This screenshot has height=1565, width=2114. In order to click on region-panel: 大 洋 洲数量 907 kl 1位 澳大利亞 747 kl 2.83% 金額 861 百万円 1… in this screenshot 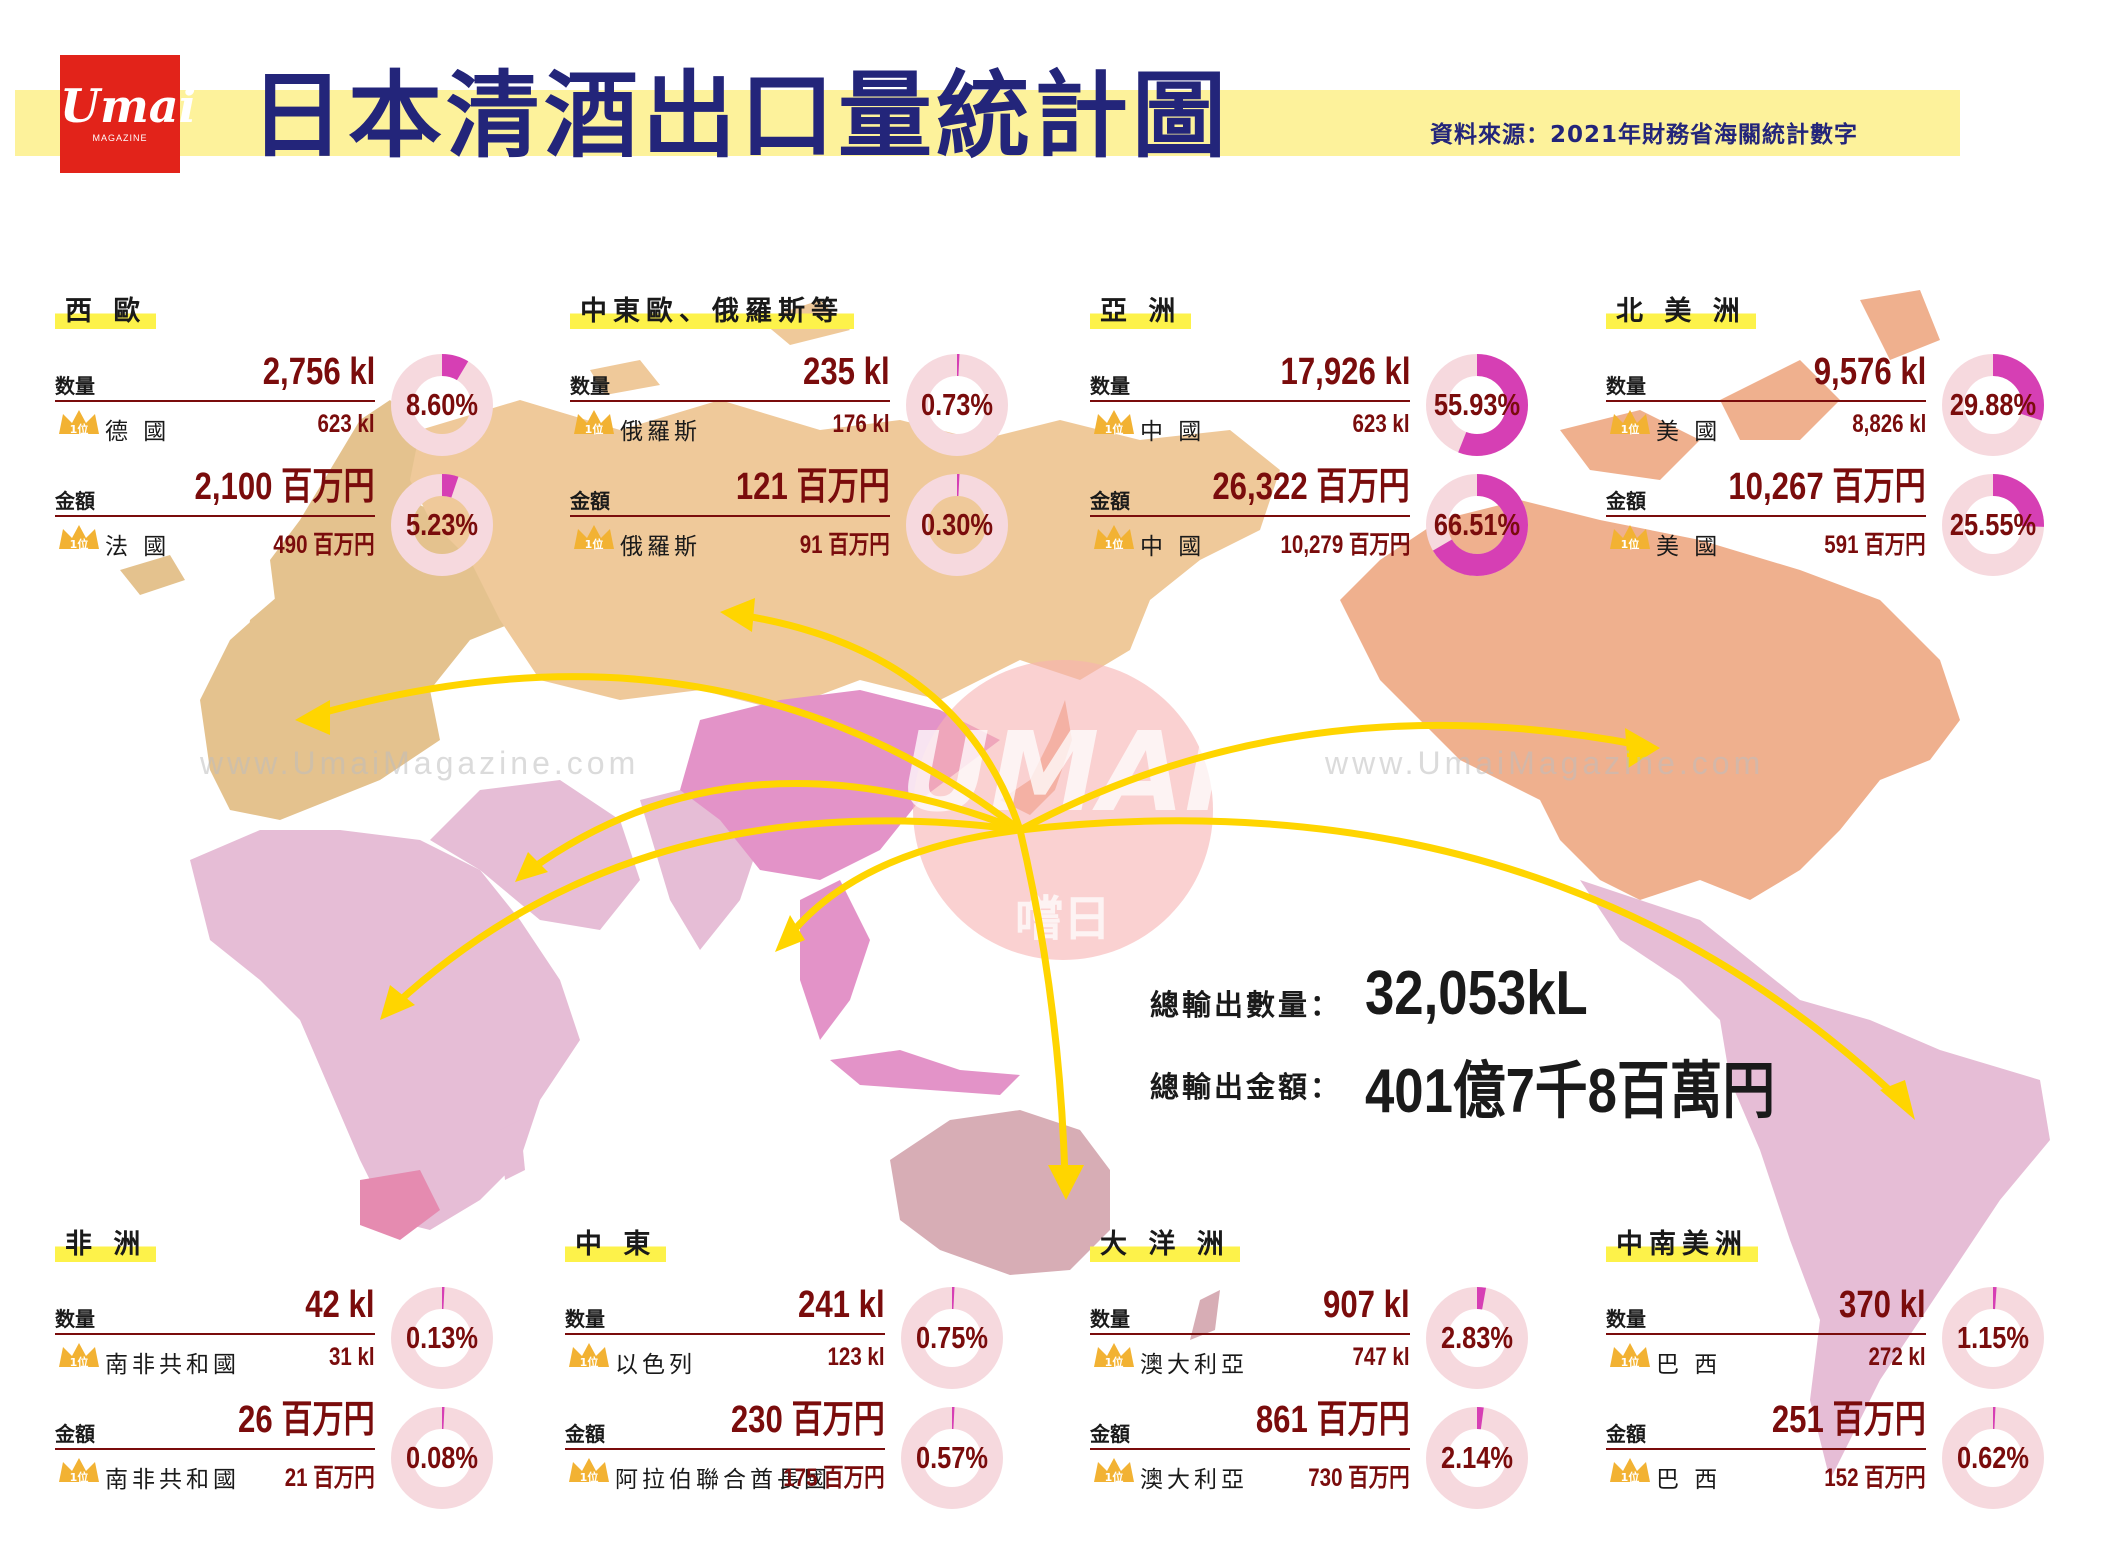, I will do `click(1315, 1368)`.